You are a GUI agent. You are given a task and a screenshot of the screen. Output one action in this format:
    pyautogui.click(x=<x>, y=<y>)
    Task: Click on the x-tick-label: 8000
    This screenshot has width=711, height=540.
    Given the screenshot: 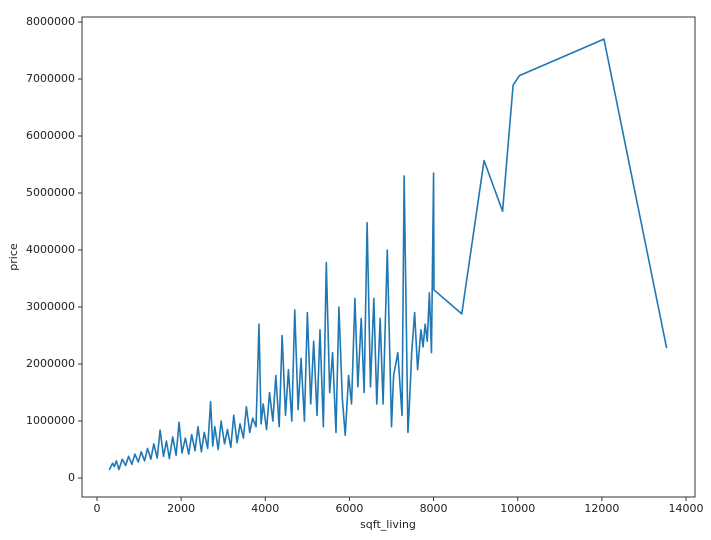 What is the action you would take?
    pyautogui.click(x=434, y=508)
    